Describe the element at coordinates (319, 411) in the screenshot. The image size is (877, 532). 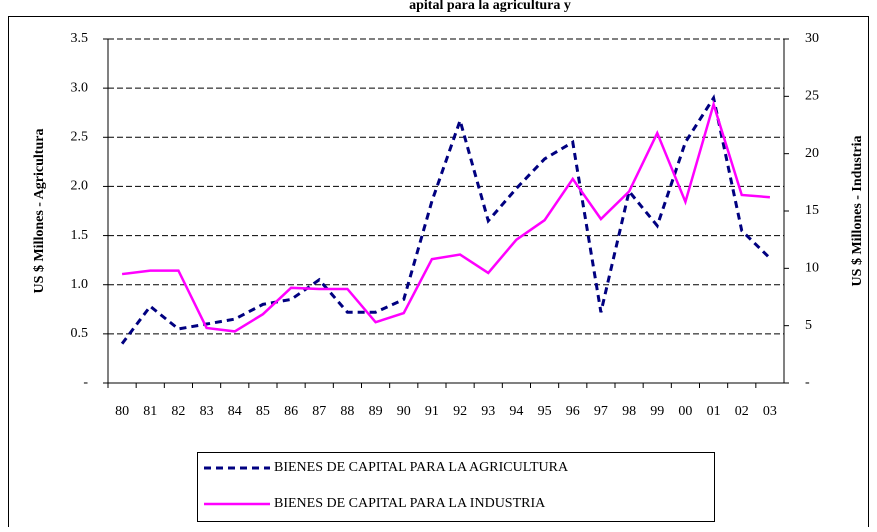
I see `x-tick-label: 87` at that location.